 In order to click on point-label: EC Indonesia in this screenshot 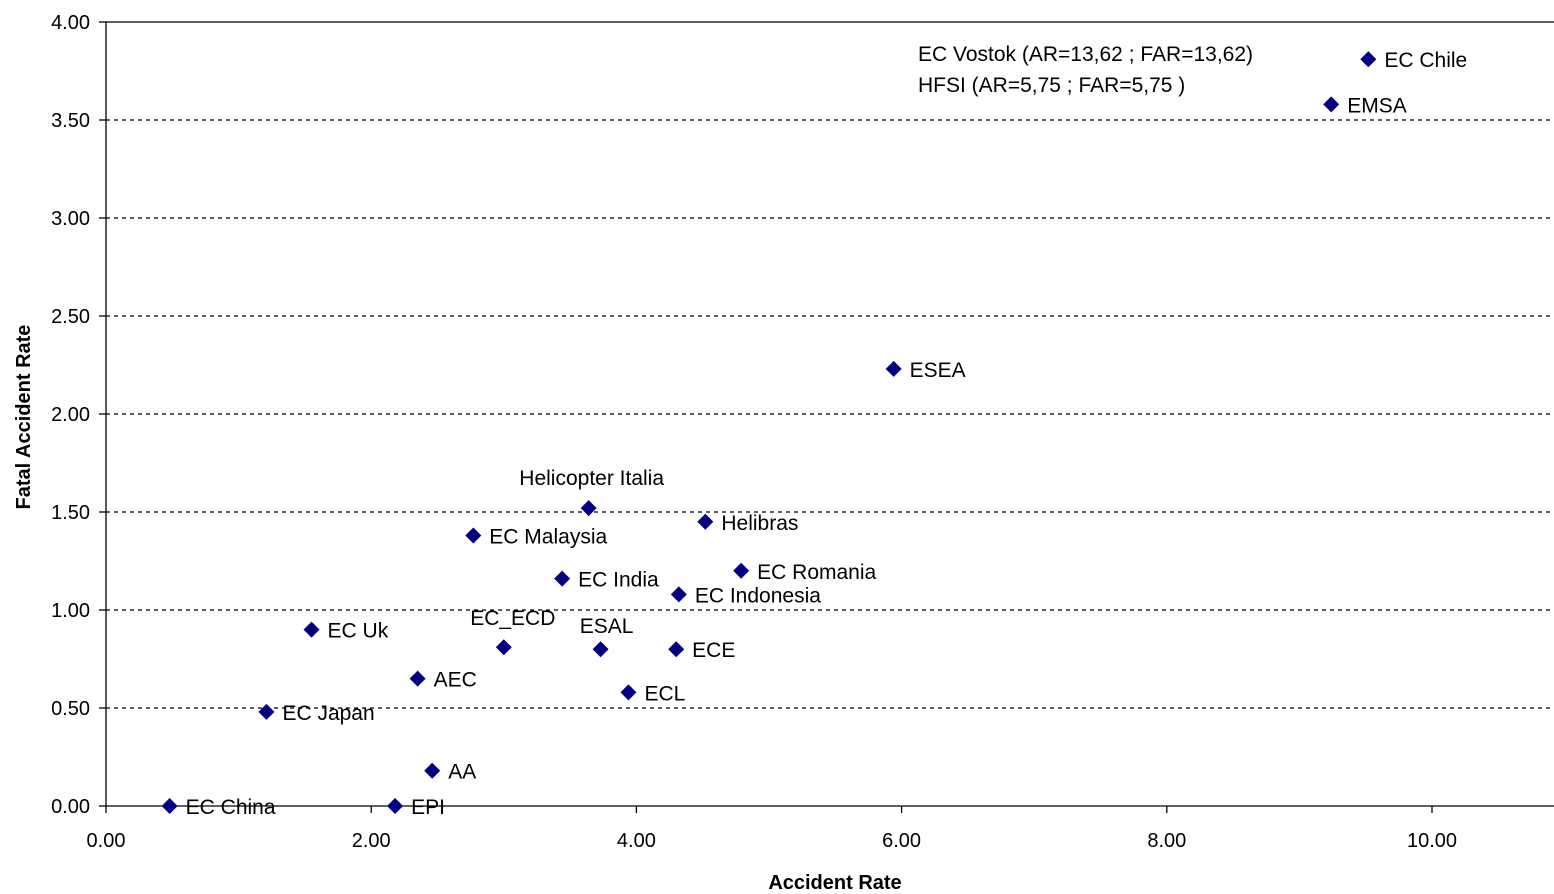, I will do `click(758, 595)`.